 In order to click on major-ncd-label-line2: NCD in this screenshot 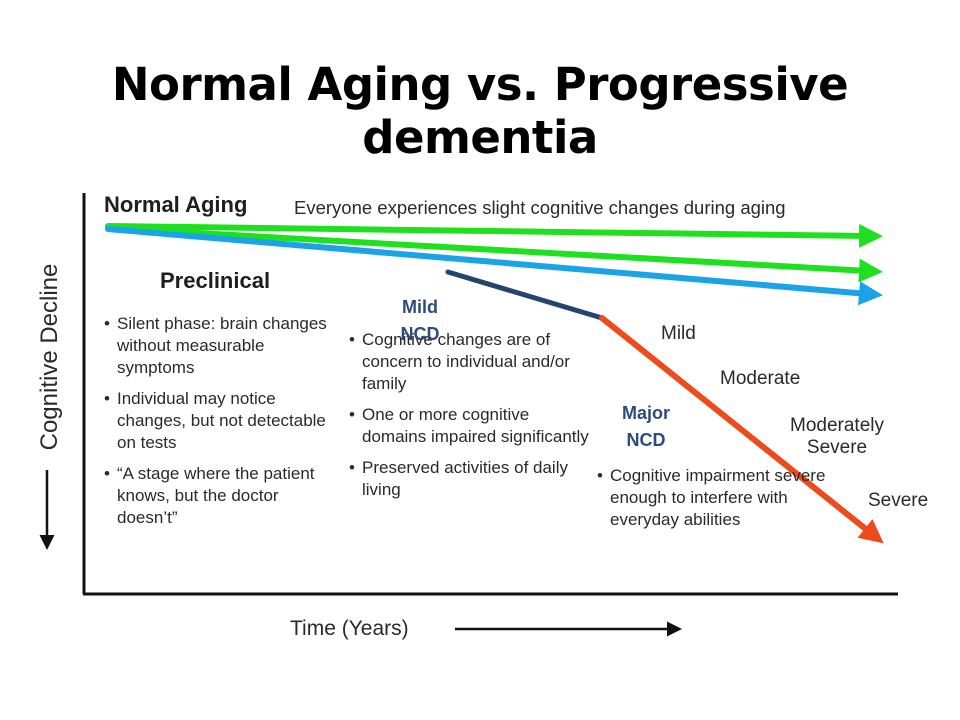, I will do `click(646, 440)`.